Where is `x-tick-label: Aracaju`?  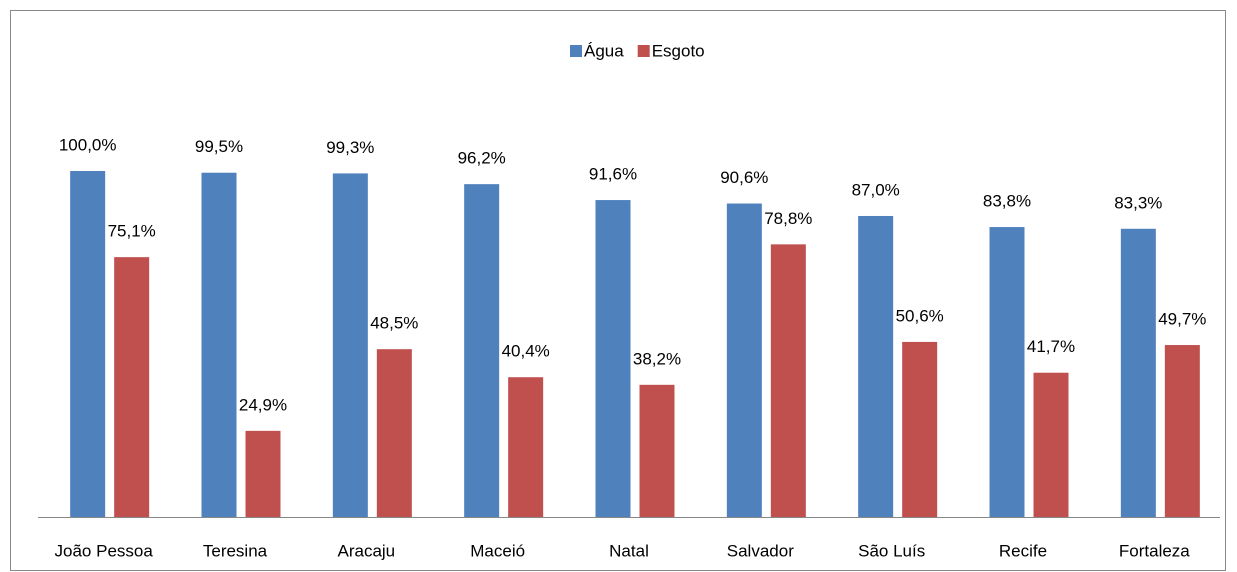
x-tick-label: Aracaju is located at coordinates (367, 550).